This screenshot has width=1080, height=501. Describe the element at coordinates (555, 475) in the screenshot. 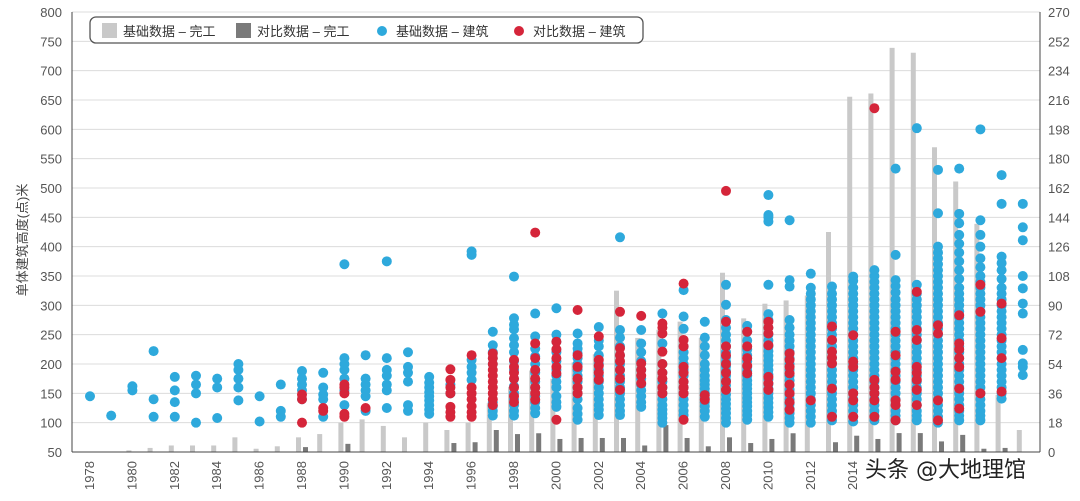

I see `x-tick-label: 2000` at that location.